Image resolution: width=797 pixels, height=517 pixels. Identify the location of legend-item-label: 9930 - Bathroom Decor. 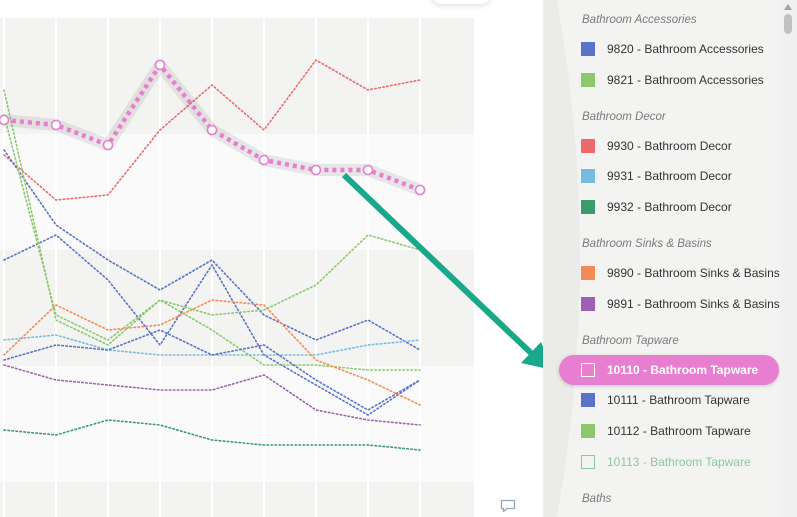
(669, 145).